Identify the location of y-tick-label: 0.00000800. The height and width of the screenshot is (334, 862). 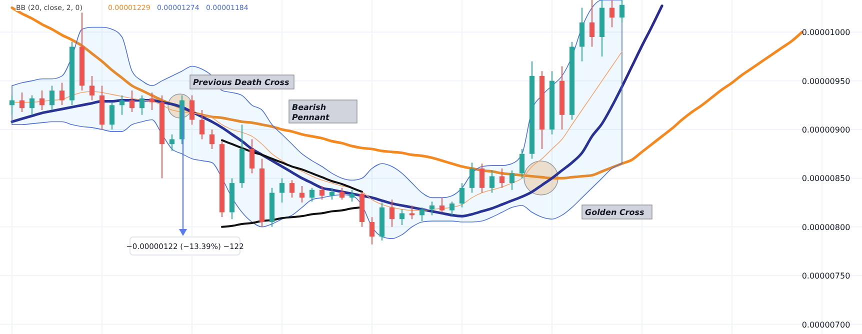
(826, 227).